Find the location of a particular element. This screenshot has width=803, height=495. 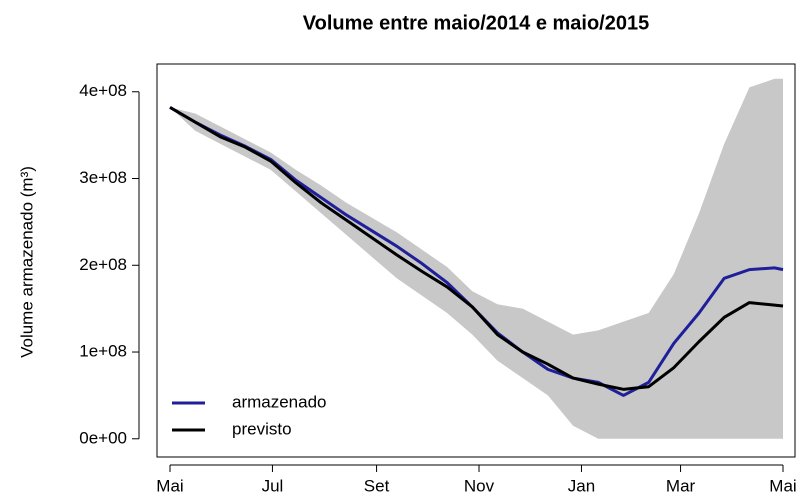

y-tick-label: 4e+08 is located at coordinates (103, 90).